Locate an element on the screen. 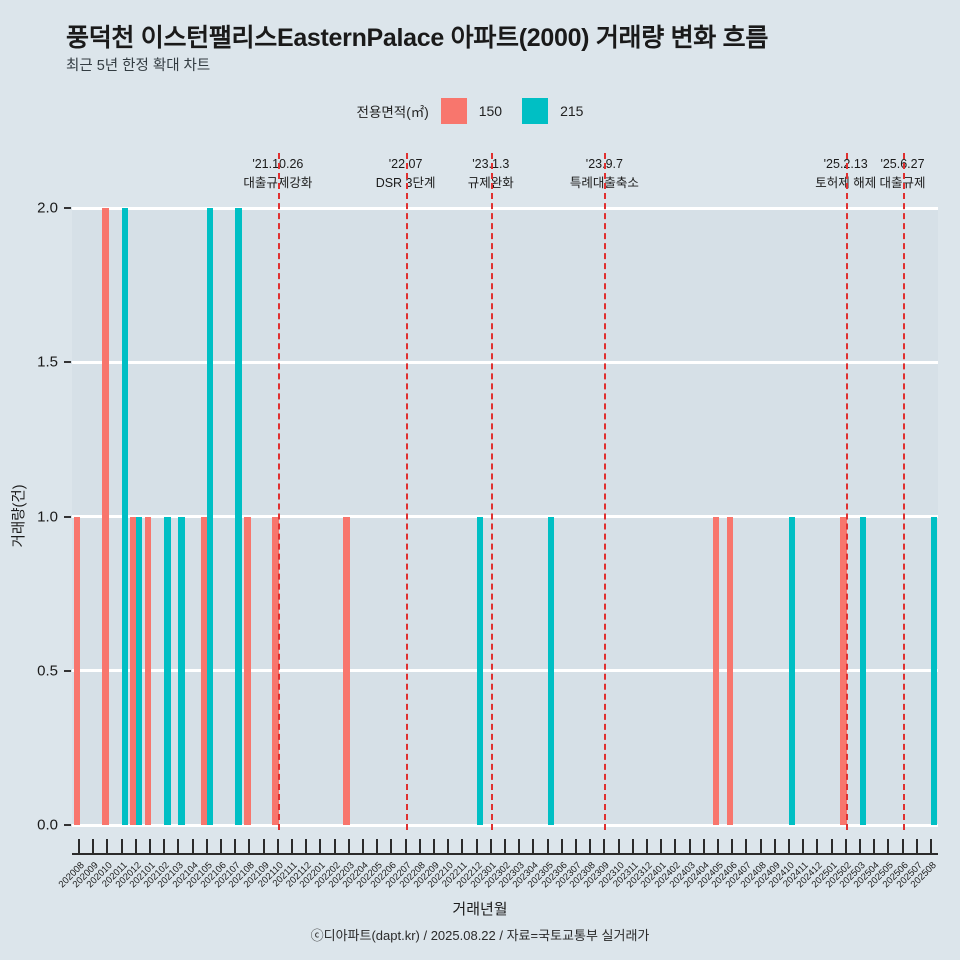 The image size is (960, 960). y-axis-tick-label: 0.5 is located at coordinates (47, 671).